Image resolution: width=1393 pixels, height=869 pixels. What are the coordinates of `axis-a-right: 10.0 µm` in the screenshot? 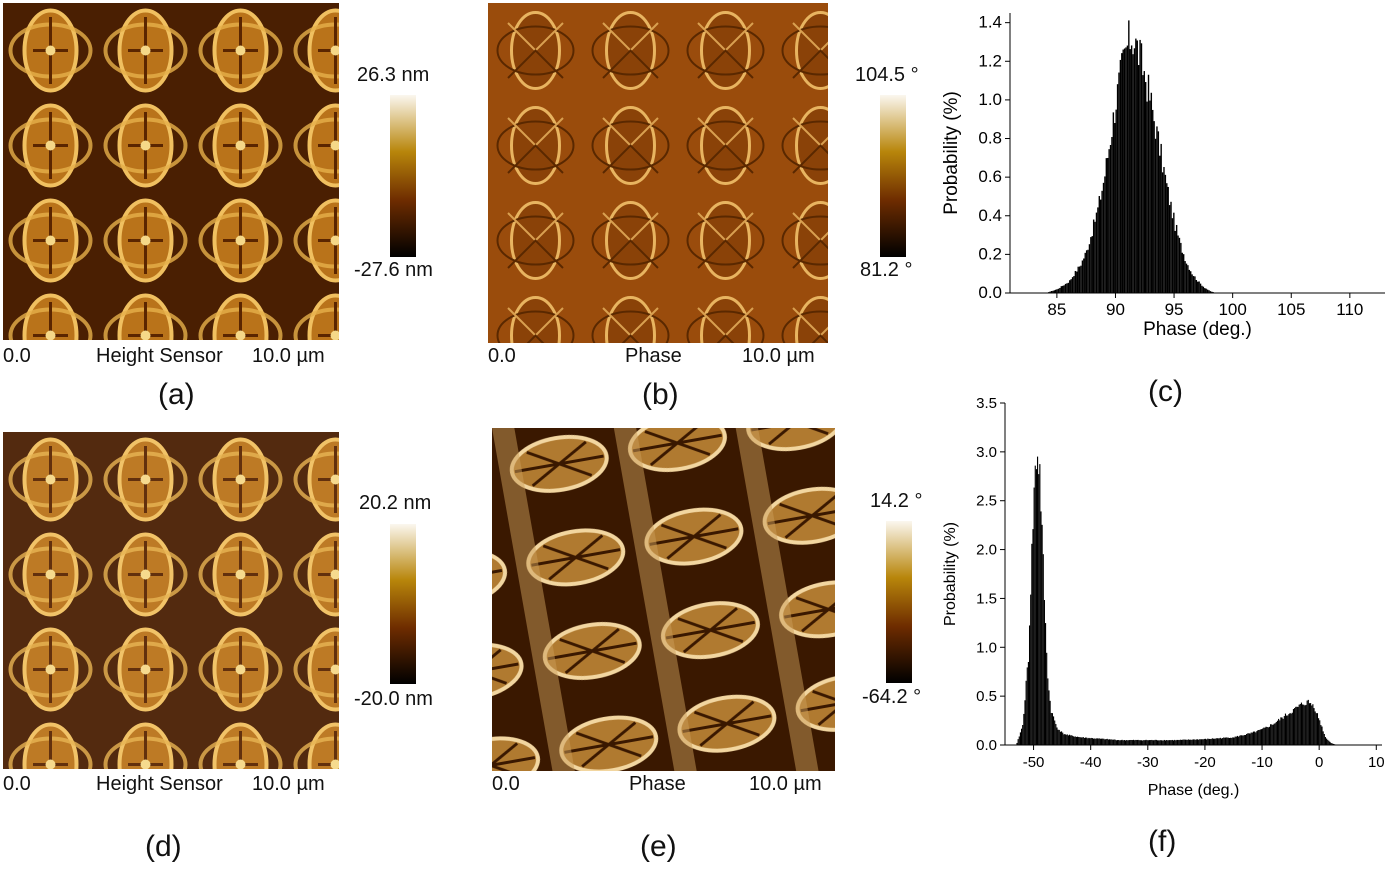 It's located at (288, 356).